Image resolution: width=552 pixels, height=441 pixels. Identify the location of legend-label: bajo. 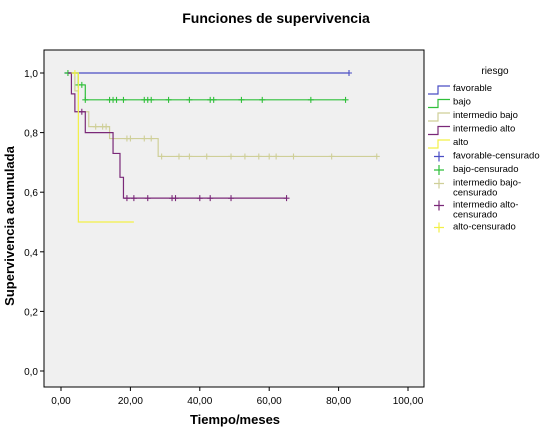
(462, 102).